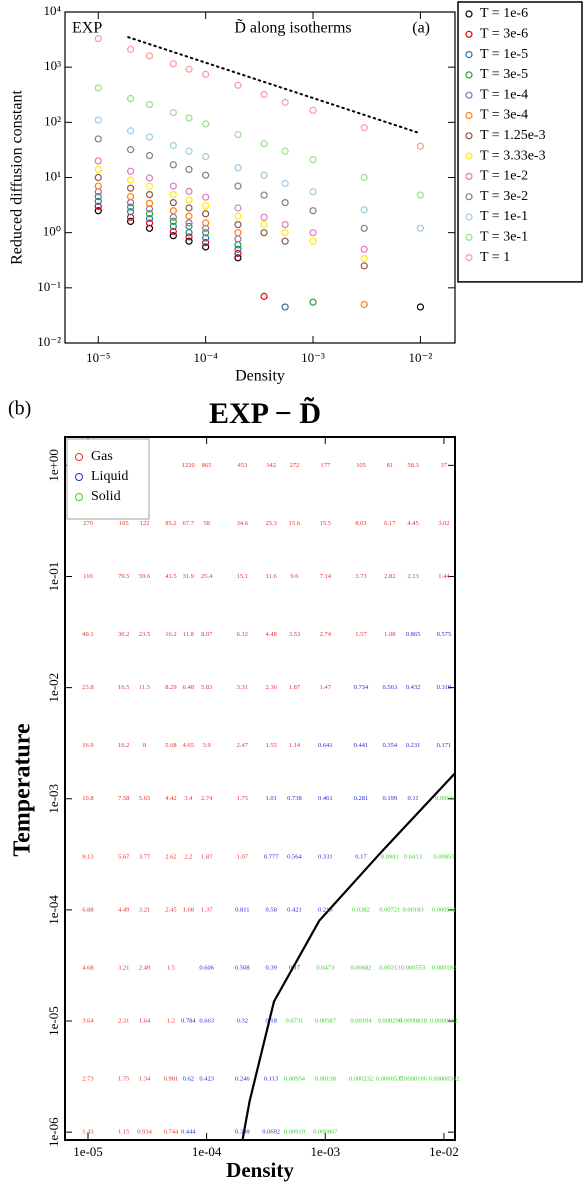 This screenshot has width=583, height=1186. What do you see at coordinates (243, 523) in the screenshot?
I see `value-label: 34.6` at bounding box center [243, 523].